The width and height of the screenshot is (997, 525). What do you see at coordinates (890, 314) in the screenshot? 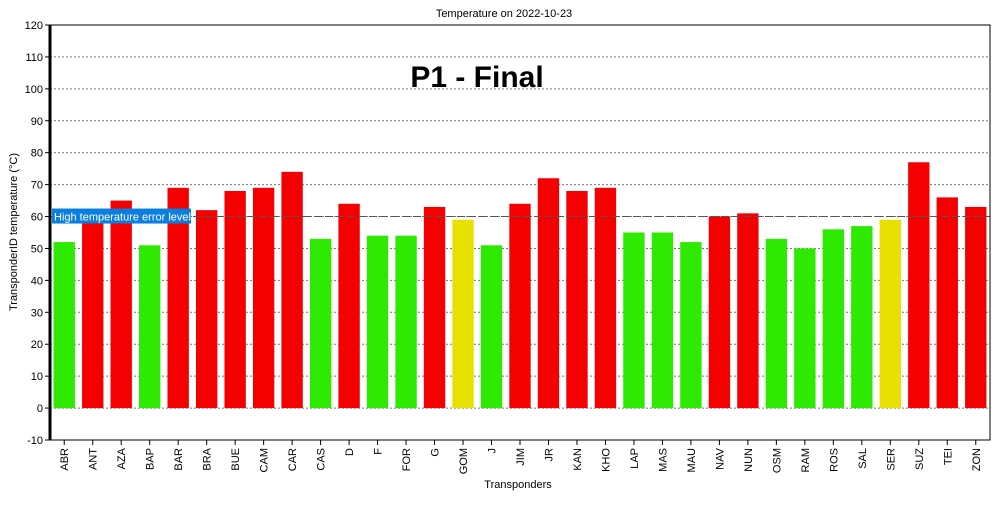
I see `bar-ser` at bounding box center [890, 314].